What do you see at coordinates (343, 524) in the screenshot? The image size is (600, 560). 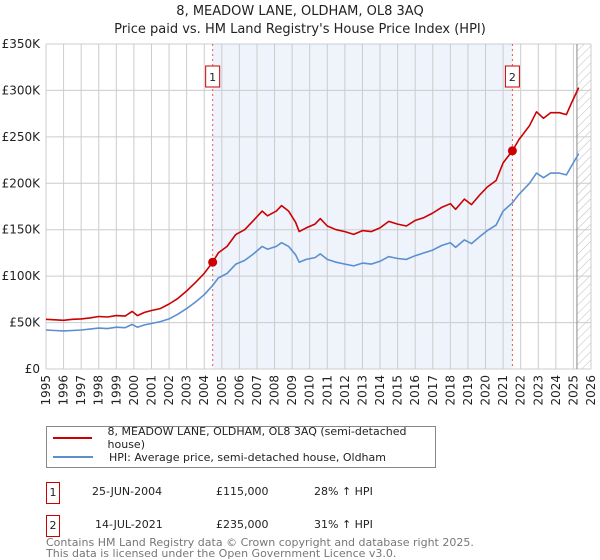 I see `sale-hpi-diff: 31% ↑ HPI` at bounding box center [343, 524].